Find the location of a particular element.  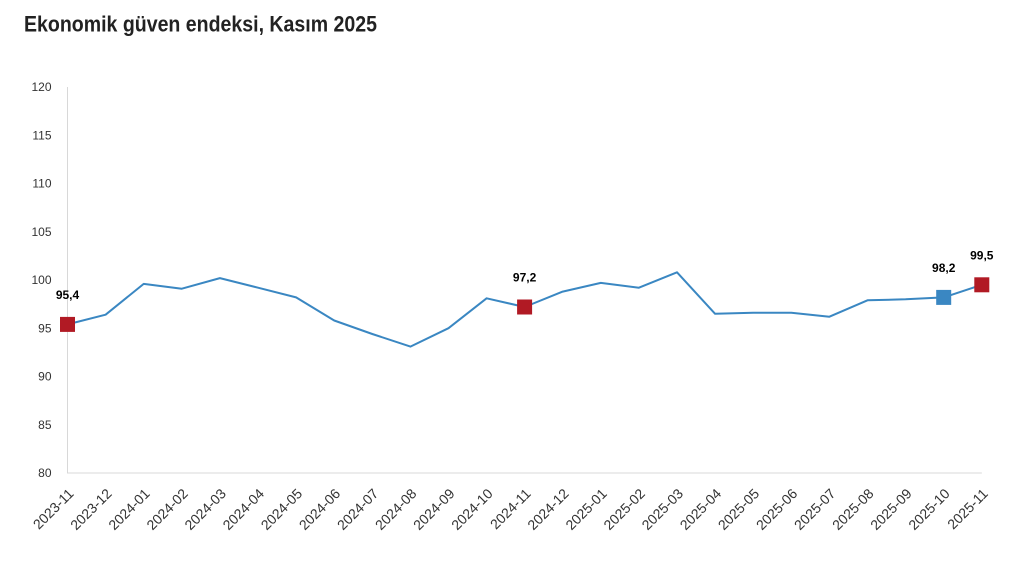

svg-text: 85 is located at coordinates (45, 425).